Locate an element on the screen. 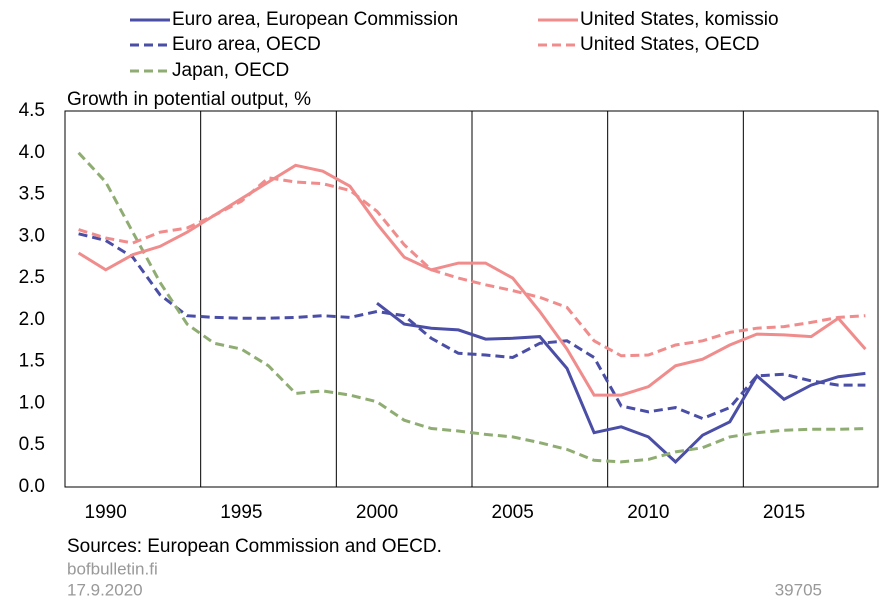 The height and width of the screenshot is (603, 879). y-tick-label: 1.5 is located at coordinates (32, 361).